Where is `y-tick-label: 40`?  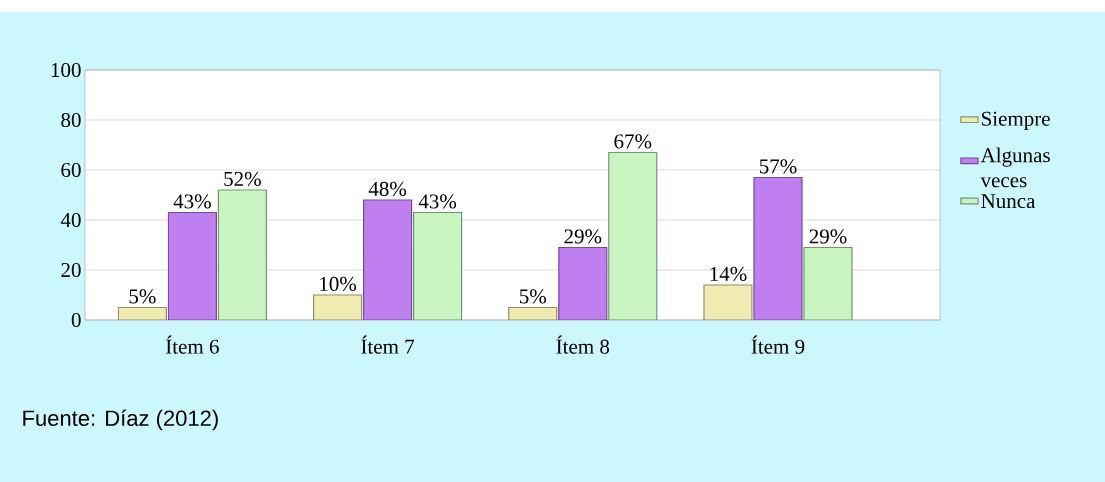 y-tick-label: 40 is located at coordinates (70, 220).